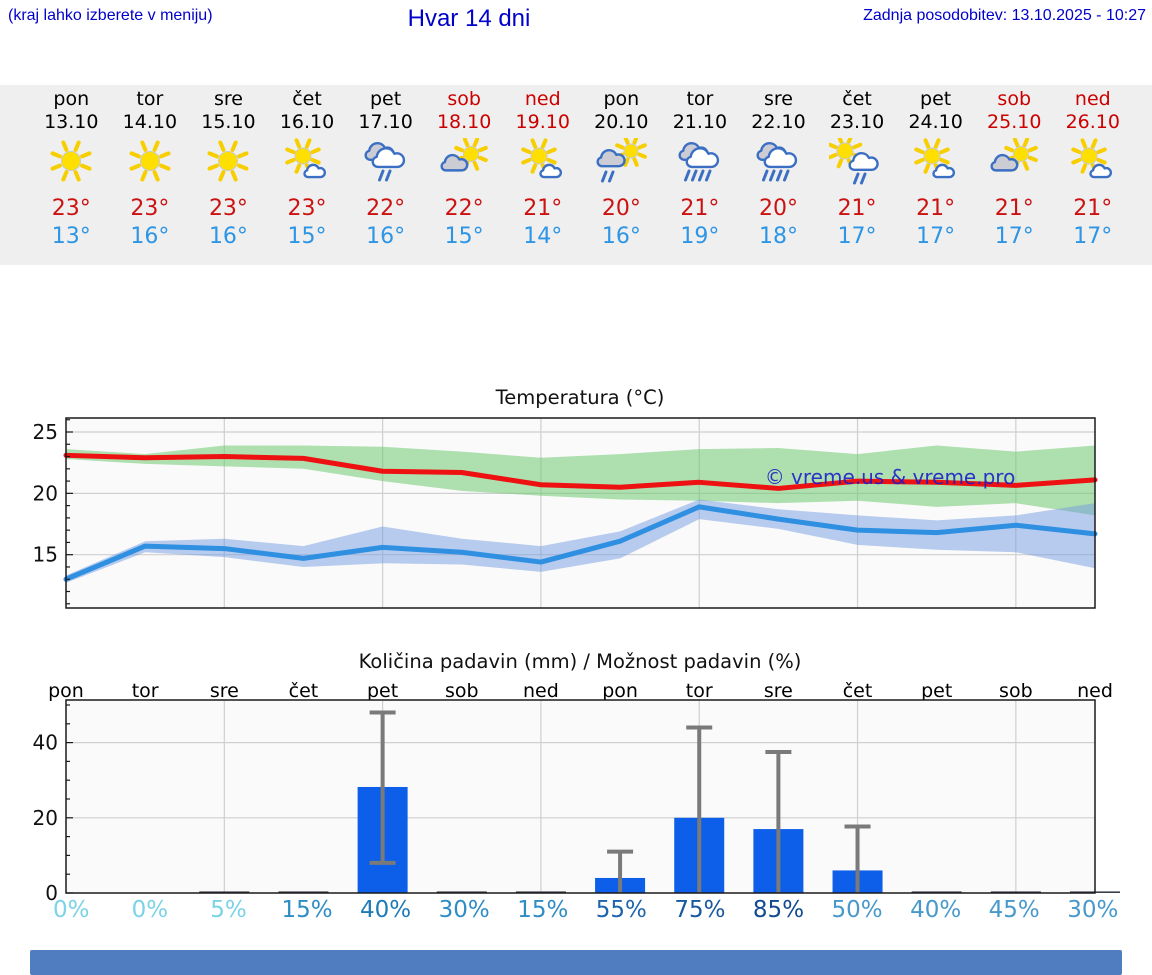  Describe the element at coordinates (45, 818) in the screenshot. I see `precip-ytick: 20` at that location.